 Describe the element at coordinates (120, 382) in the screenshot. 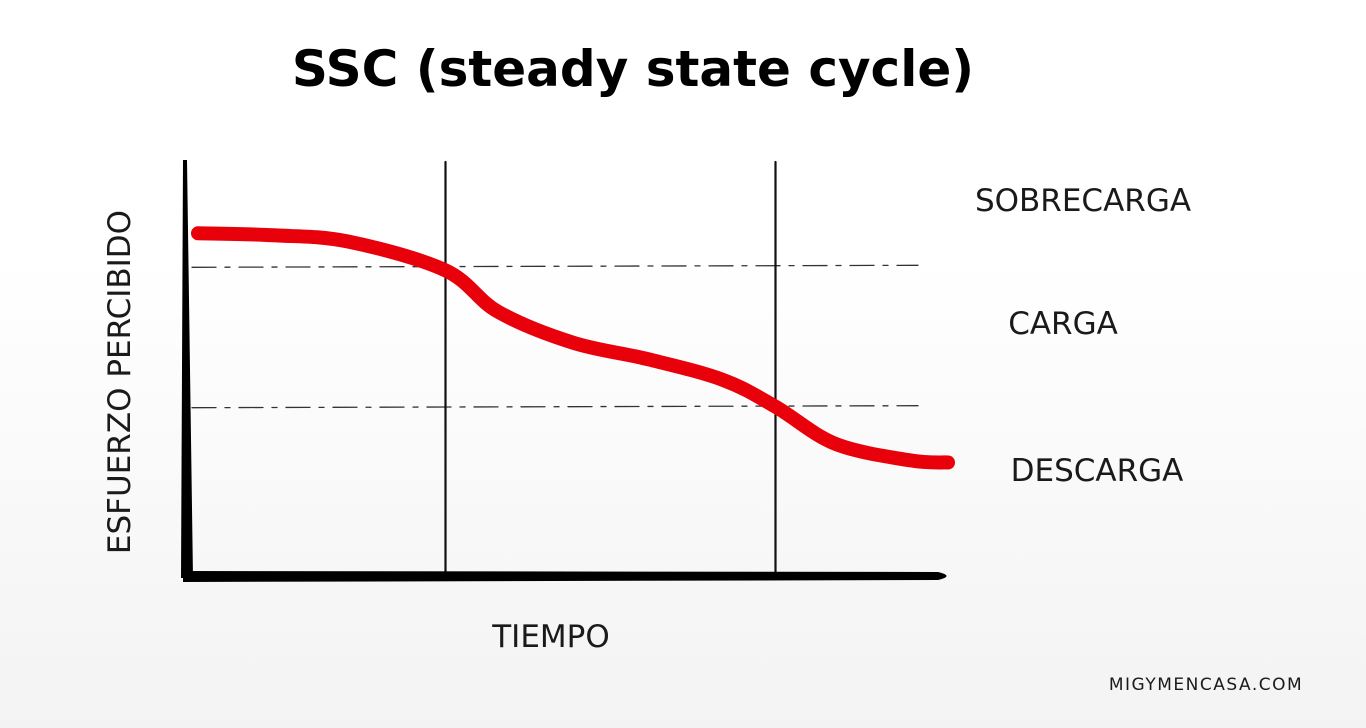

I see `y-axis-label: ESFUERZO PERCIBIDO` at that location.